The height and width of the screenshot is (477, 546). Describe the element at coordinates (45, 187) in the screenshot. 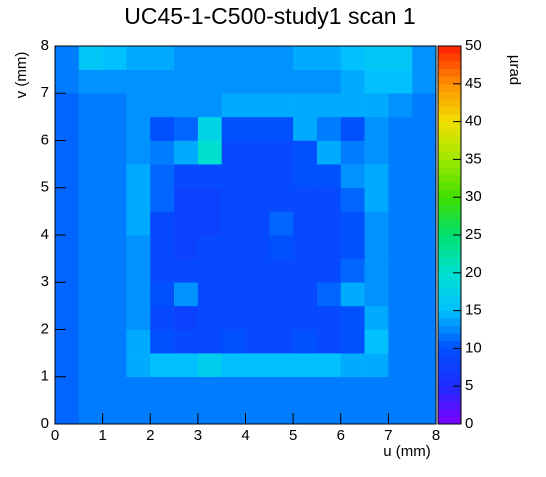

I see `y-tick-label: 5` at that location.